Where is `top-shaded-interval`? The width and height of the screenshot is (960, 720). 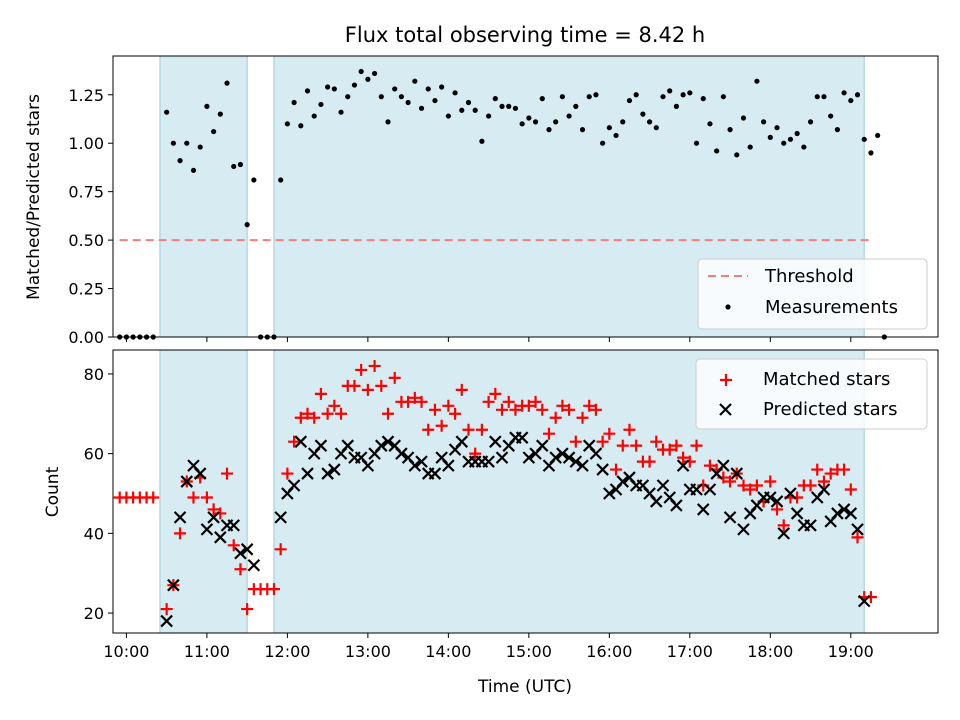
top-shaded-interval is located at coordinates (203, 196).